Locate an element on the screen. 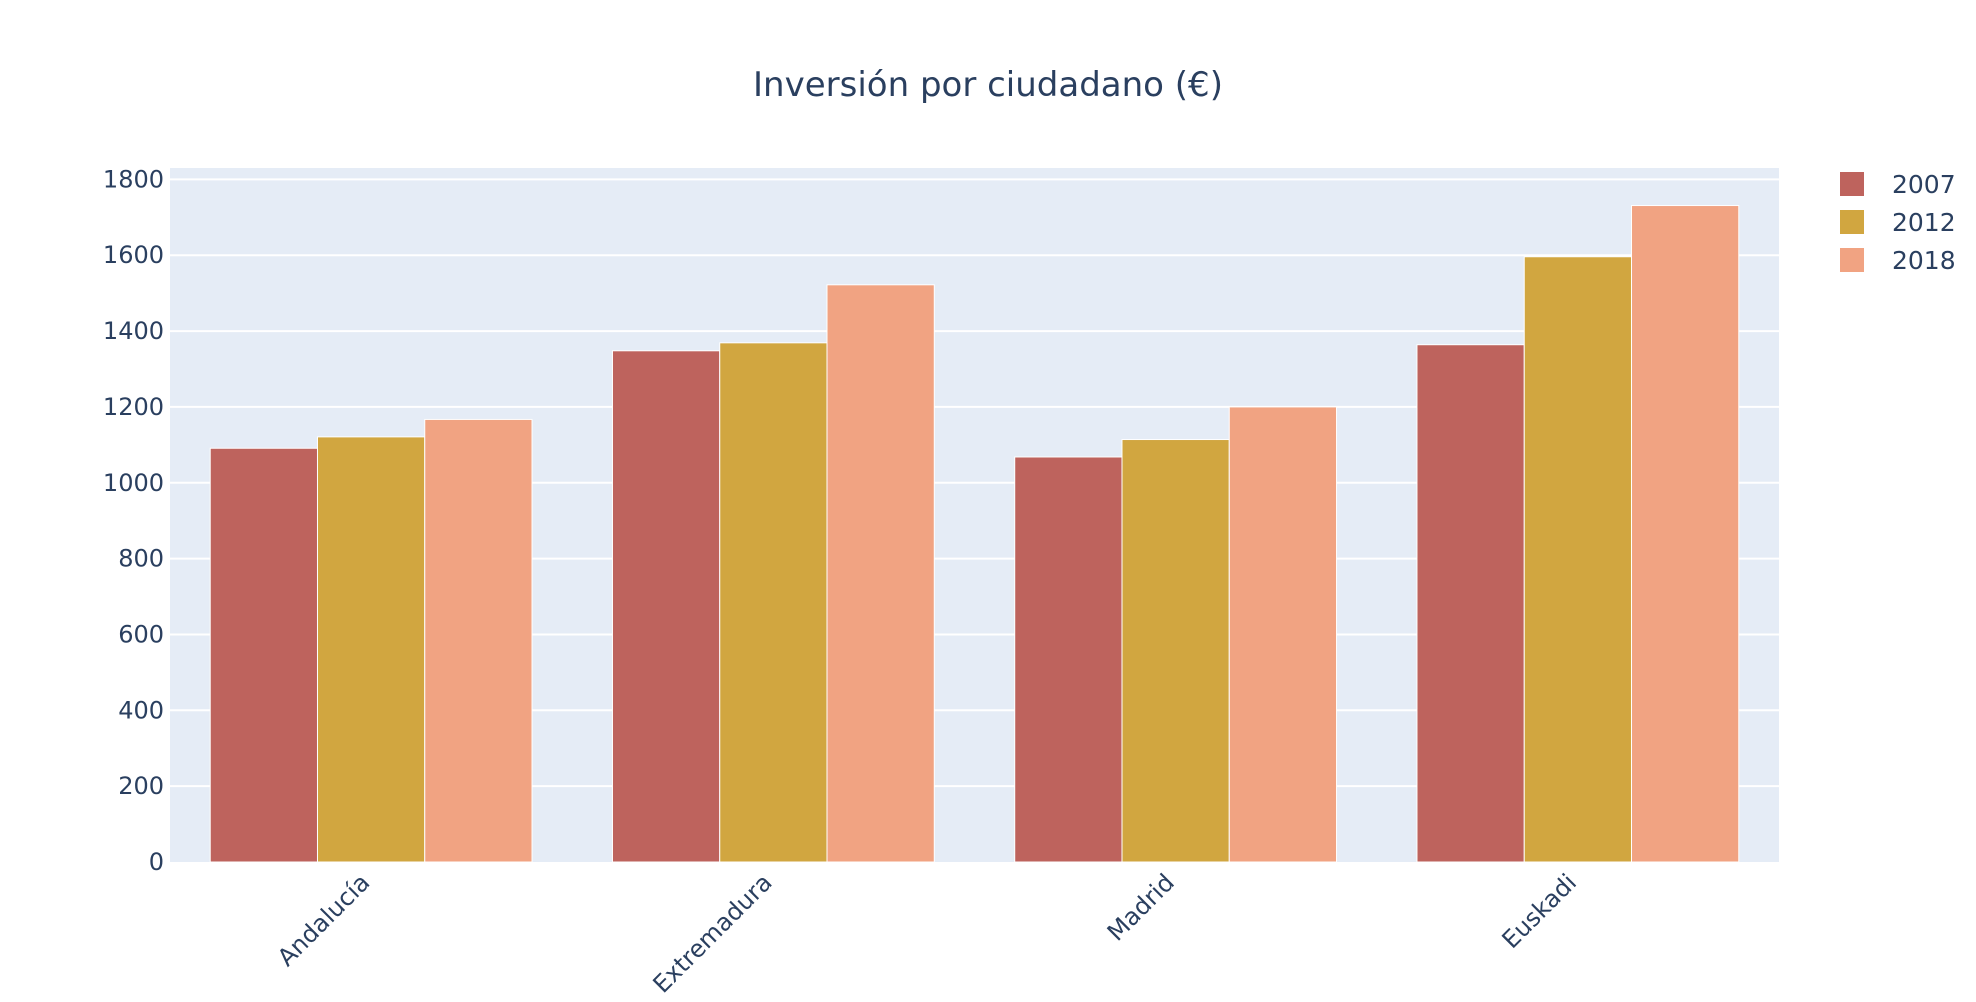 The width and height of the screenshot is (1976, 1002). x-tick-label: Andalucía is located at coordinates (323, 919).